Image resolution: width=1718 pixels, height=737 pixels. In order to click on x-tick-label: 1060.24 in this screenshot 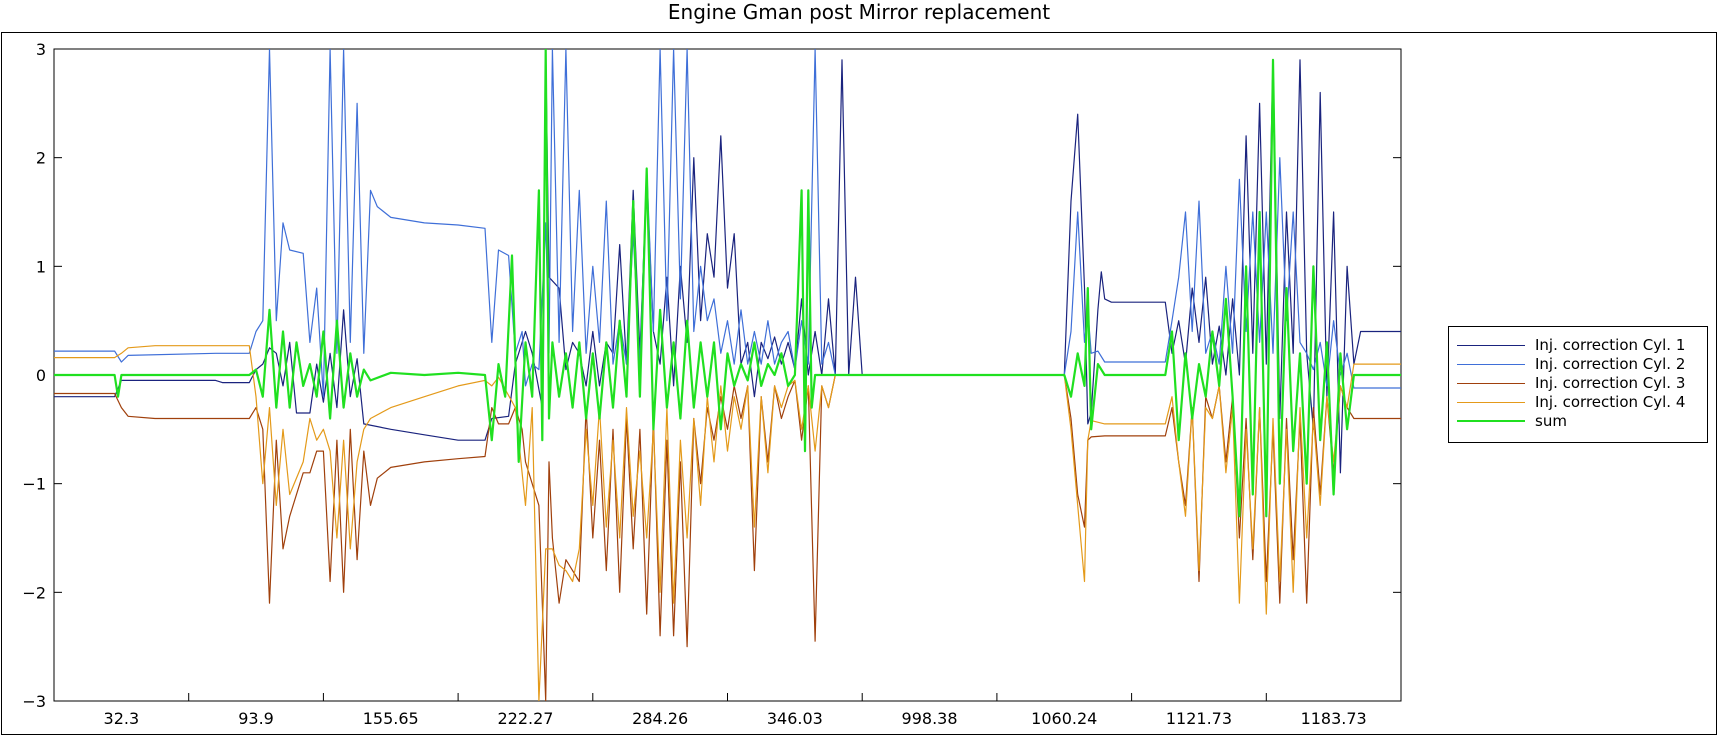, I will do `click(1064, 718)`.